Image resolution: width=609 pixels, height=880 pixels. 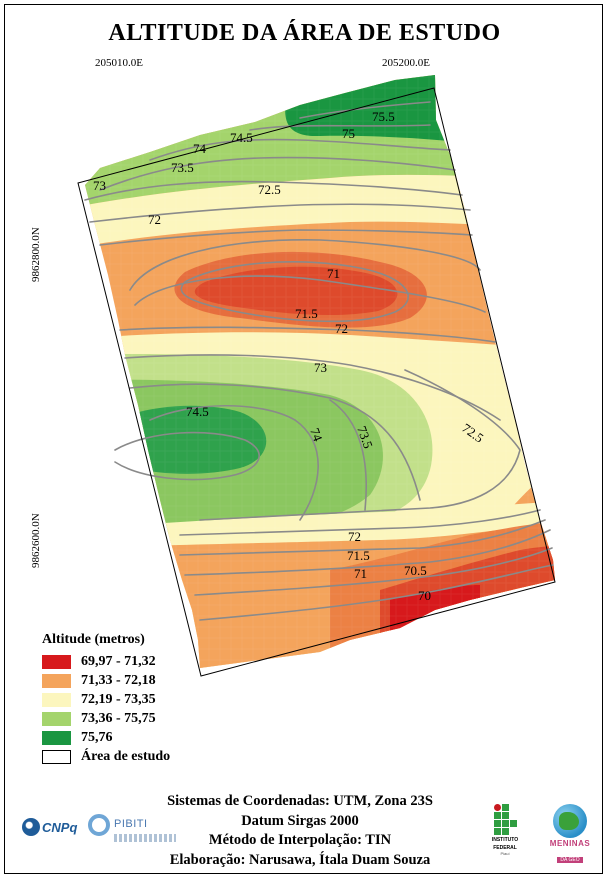 I want to click on datum-text: Datum Sirgas 2000, so click(x=300, y=820).